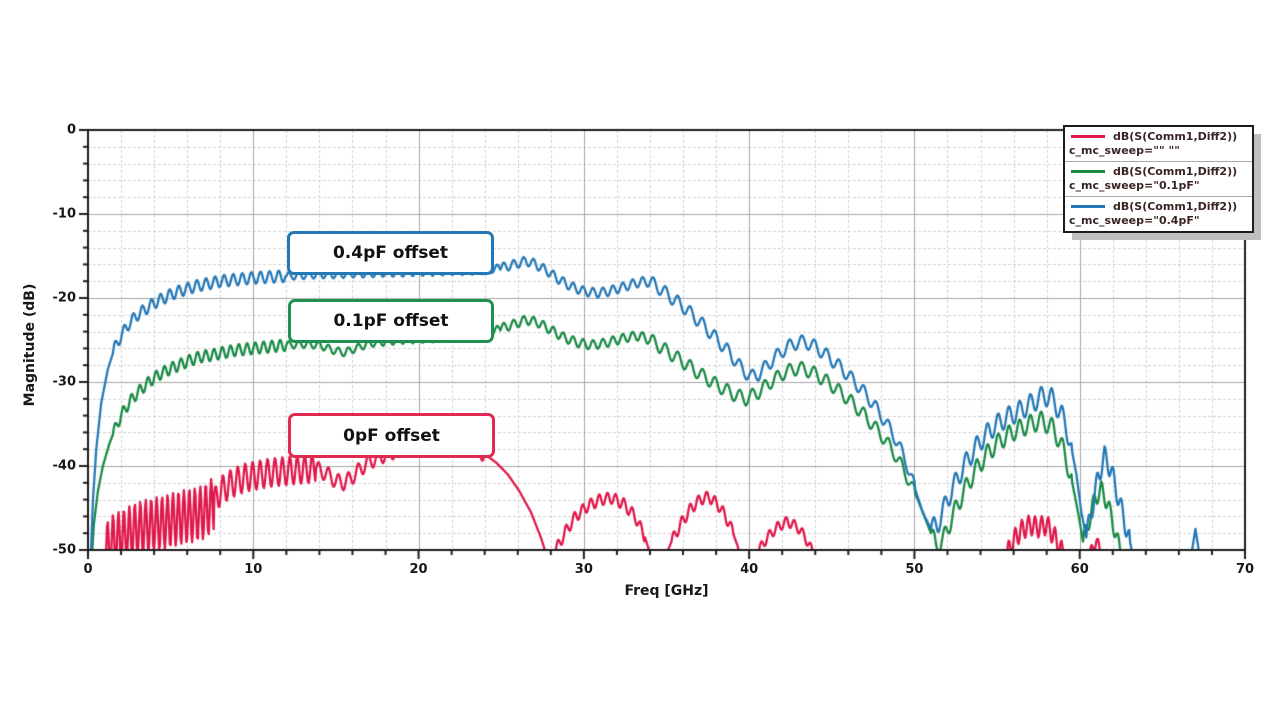  I want to click on legend-swatch-green-line, so click(1088, 171).